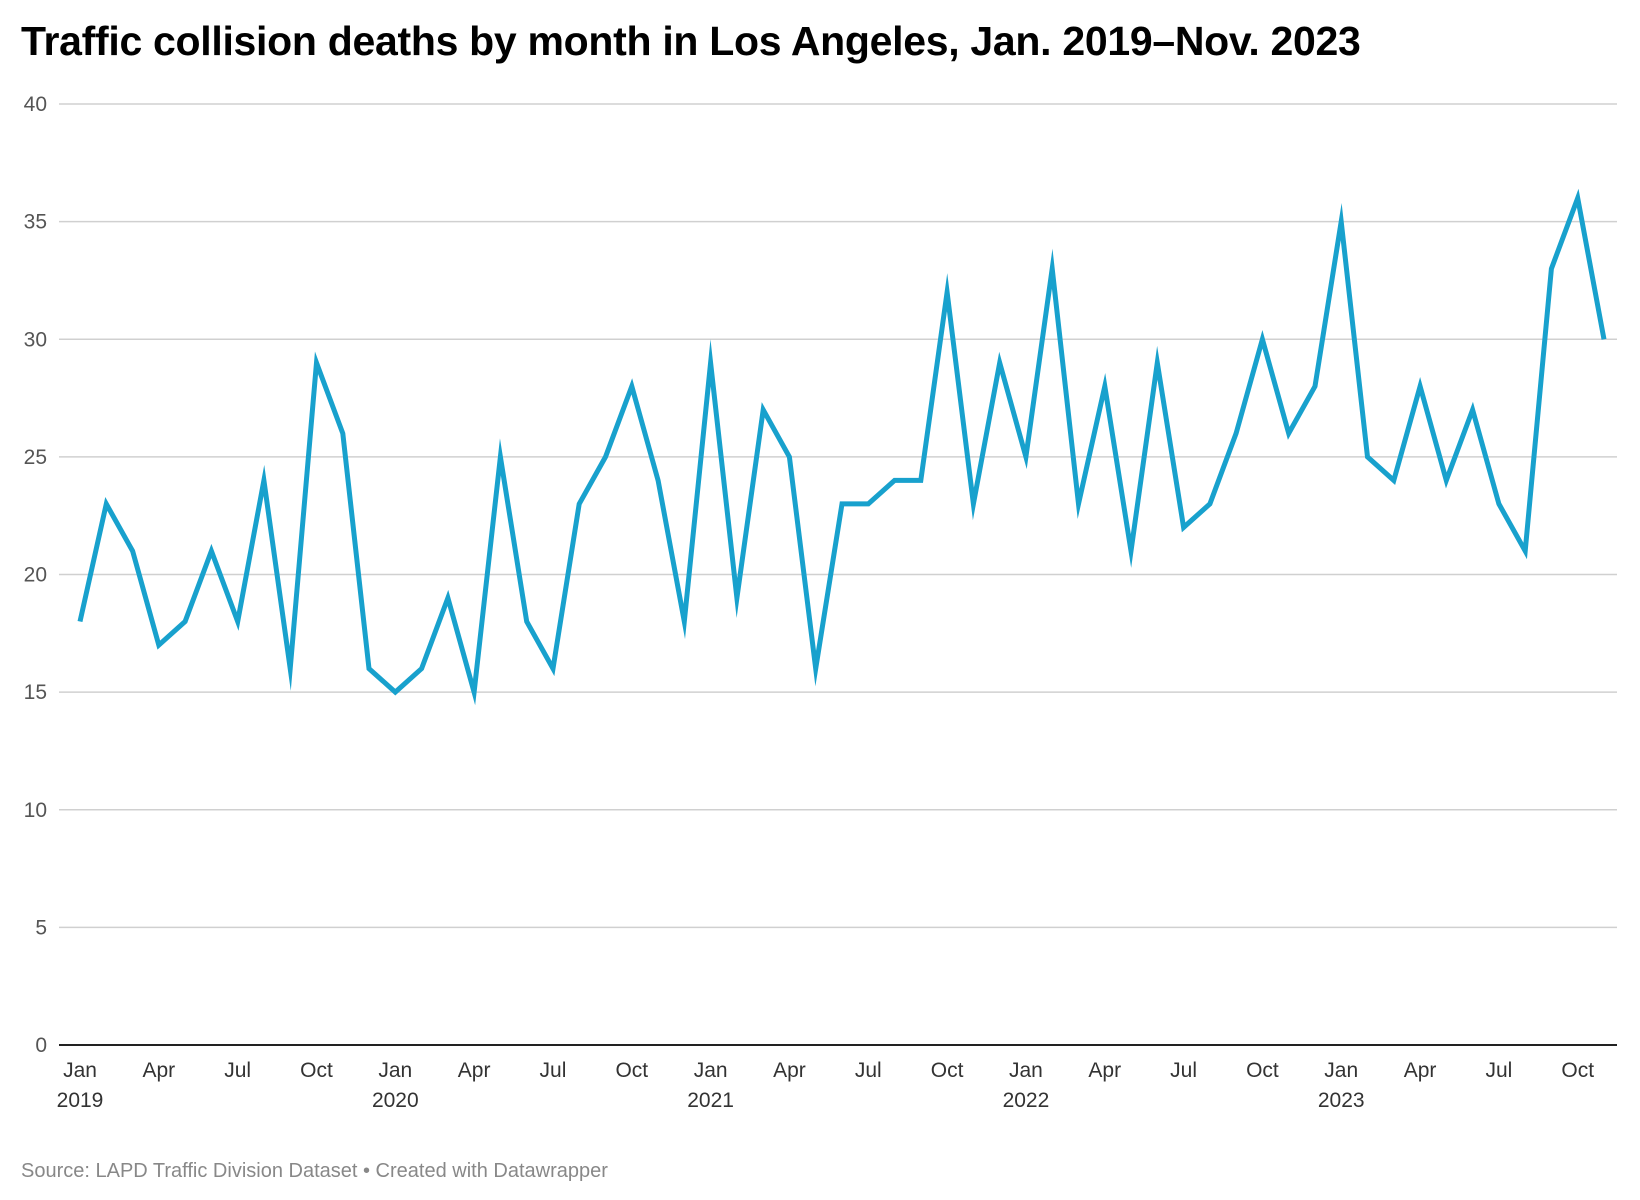 The width and height of the screenshot is (1640, 1200). I want to click on y-tick-label: 25, so click(35, 457).